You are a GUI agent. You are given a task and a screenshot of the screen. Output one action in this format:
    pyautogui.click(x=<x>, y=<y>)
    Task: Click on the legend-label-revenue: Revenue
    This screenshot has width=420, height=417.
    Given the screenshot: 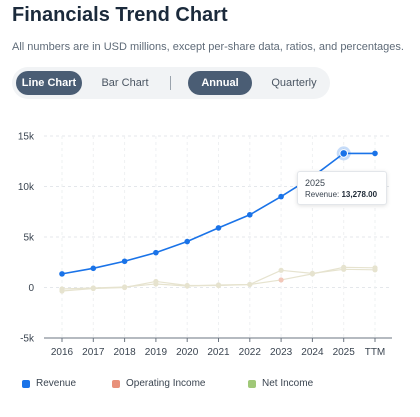 What is the action you would take?
    pyautogui.click(x=56, y=383)
    